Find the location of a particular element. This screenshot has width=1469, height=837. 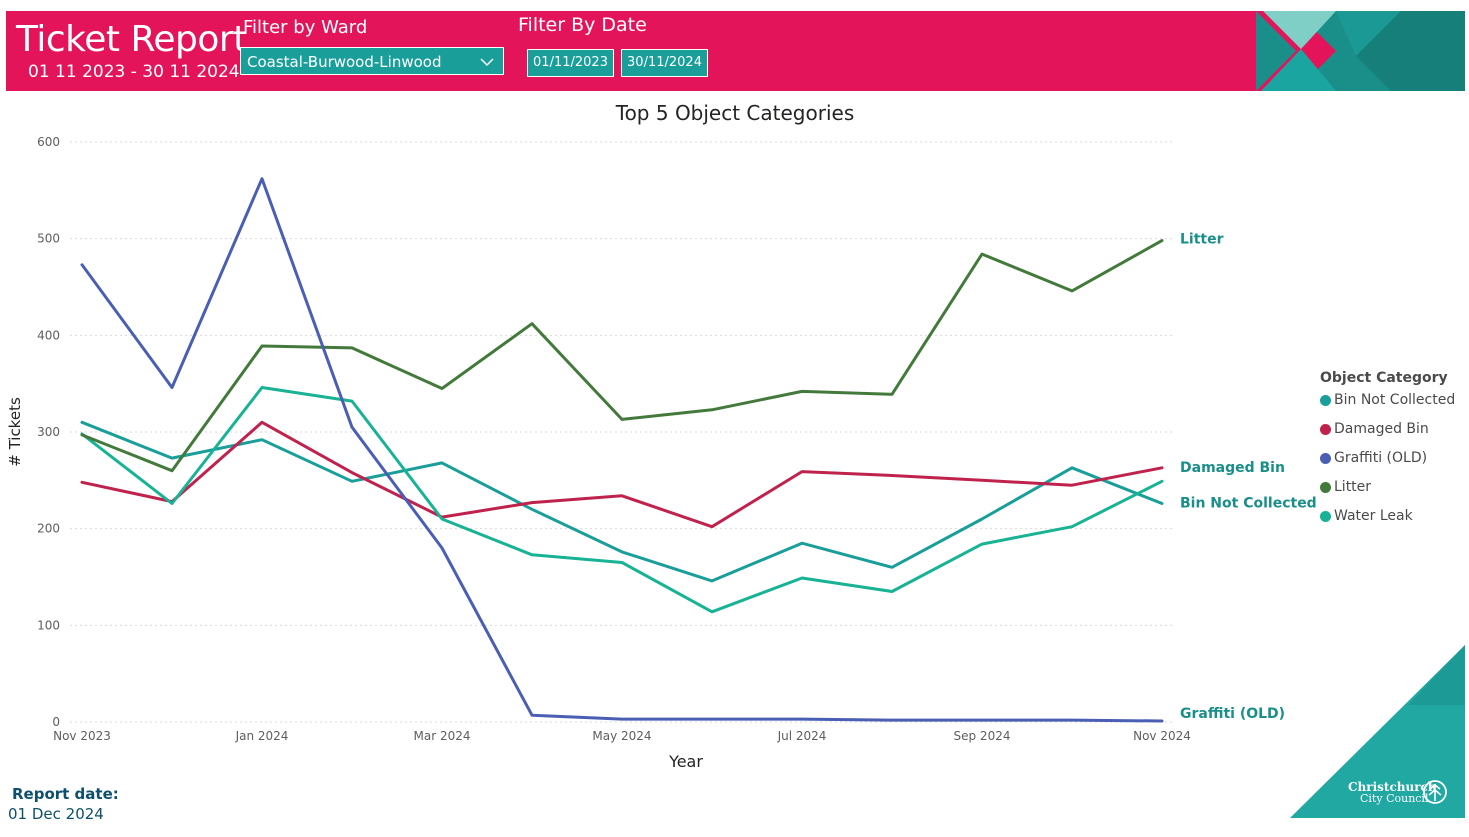

report-title: Ticket Report is located at coordinates (131, 39).